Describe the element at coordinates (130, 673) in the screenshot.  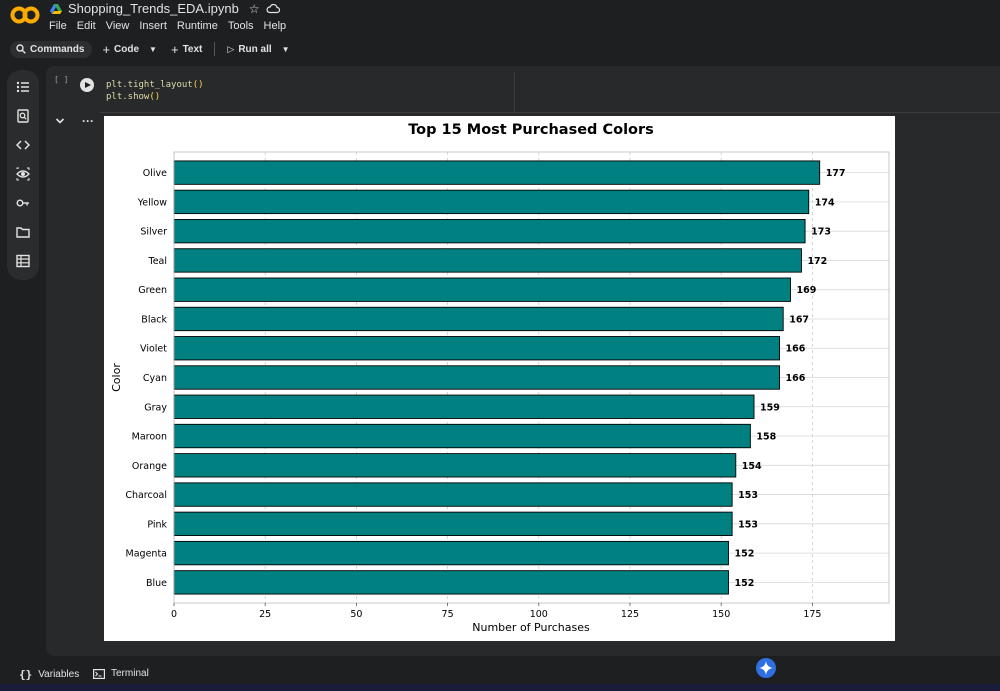
I see `terminal-label: Terminal` at that location.